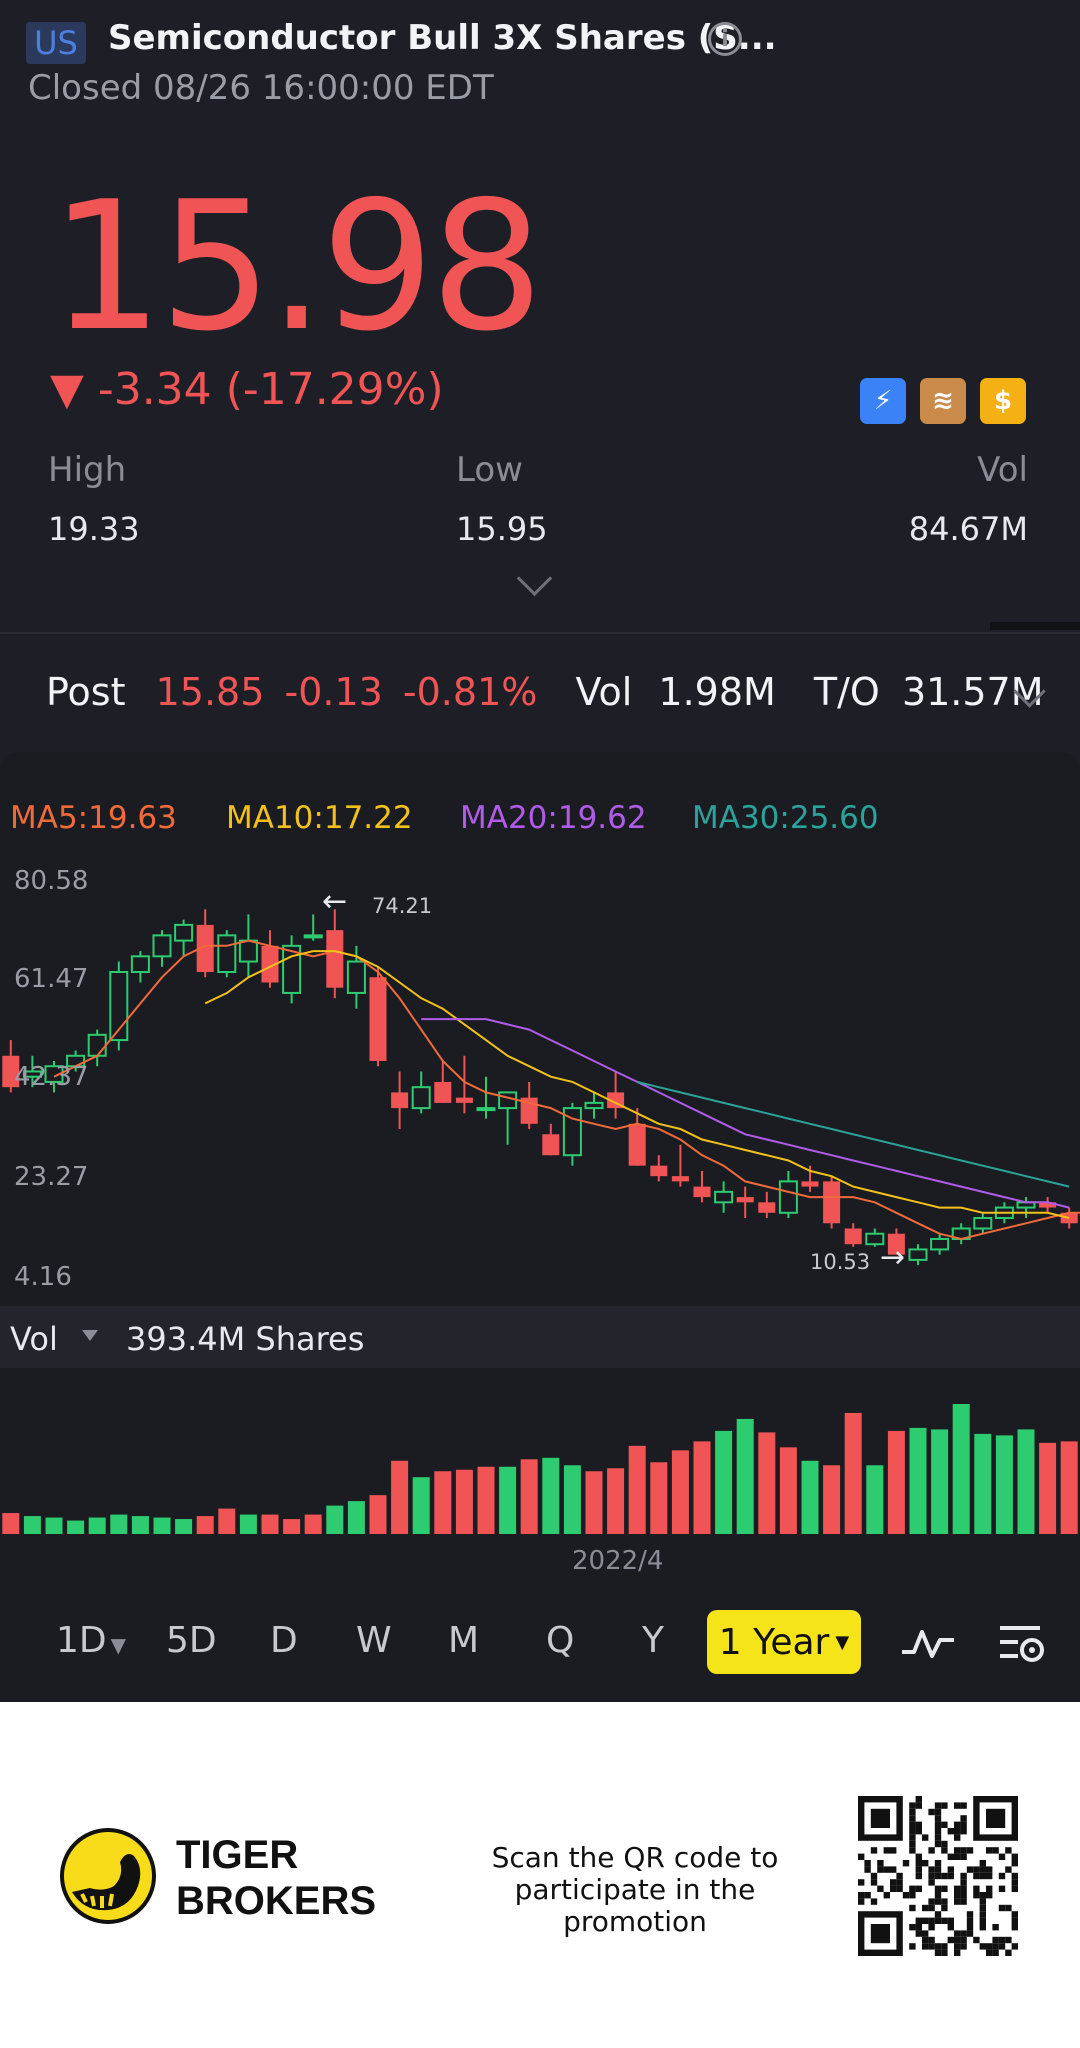  I want to click on timeframe-w: W, so click(374, 1640).